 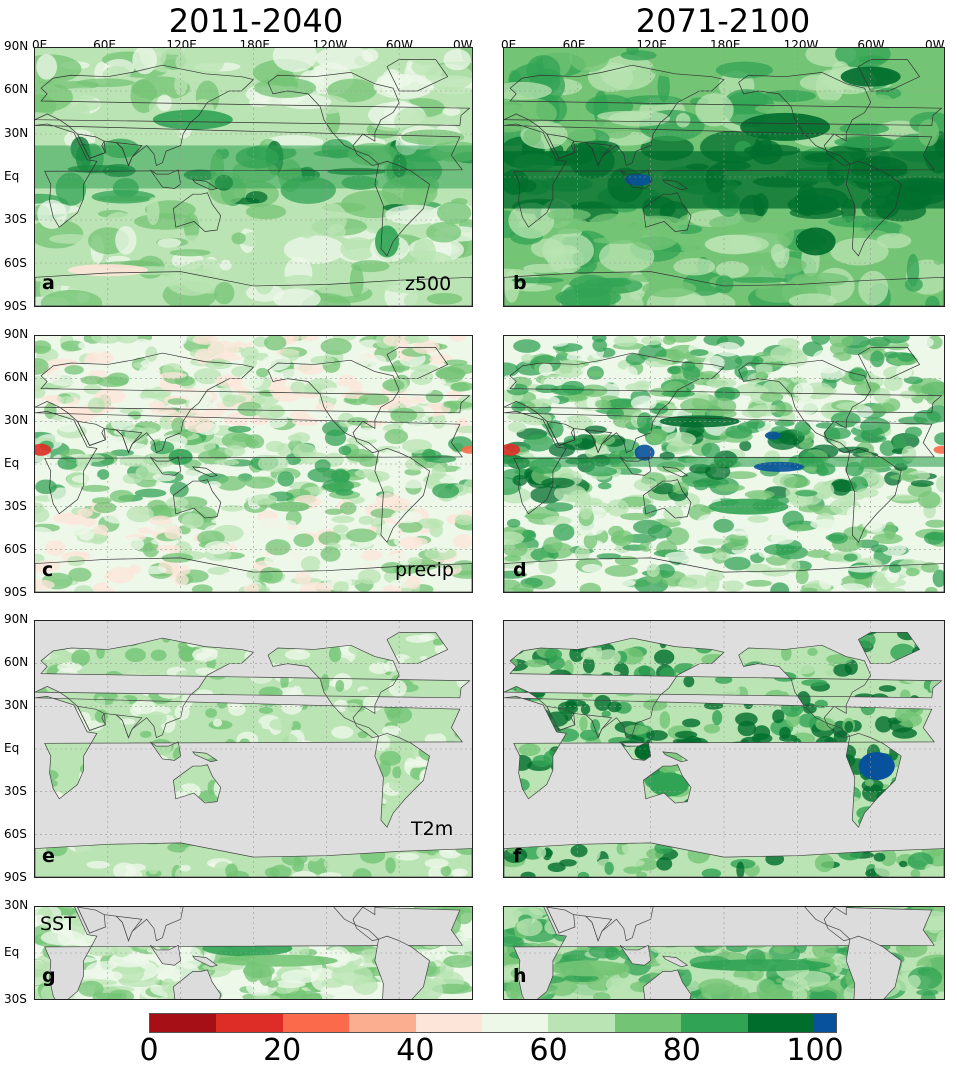 What do you see at coordinates (16, 89) in the screenshot?
I see `lat-tick-a-1: 60N` at bounding box center [16, 89].